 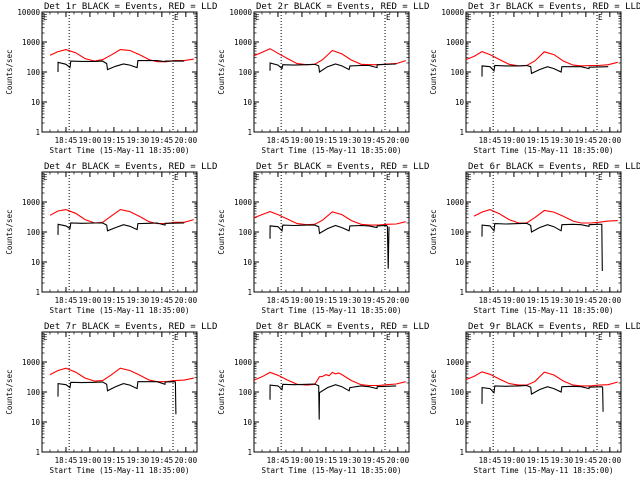 What do you see at coordinates (461, 132) in the screenshot?
I see `panel-3-ytick-label: 1` at bounding box center [461, 132].